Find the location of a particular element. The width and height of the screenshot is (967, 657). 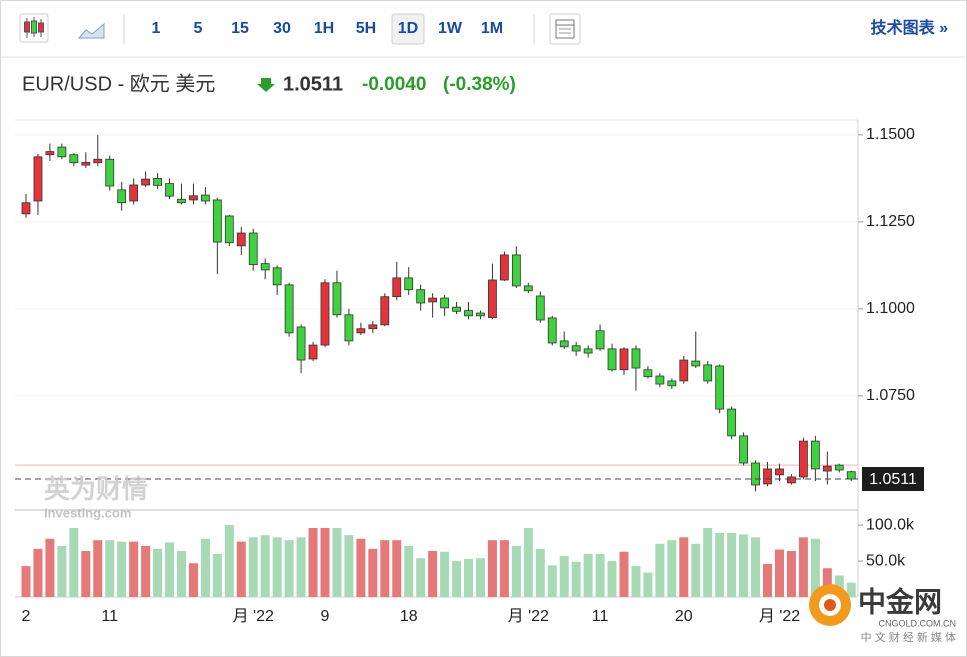

symbol: EUR/USD - 欧元 美元 is located at coordinates (118, 83).